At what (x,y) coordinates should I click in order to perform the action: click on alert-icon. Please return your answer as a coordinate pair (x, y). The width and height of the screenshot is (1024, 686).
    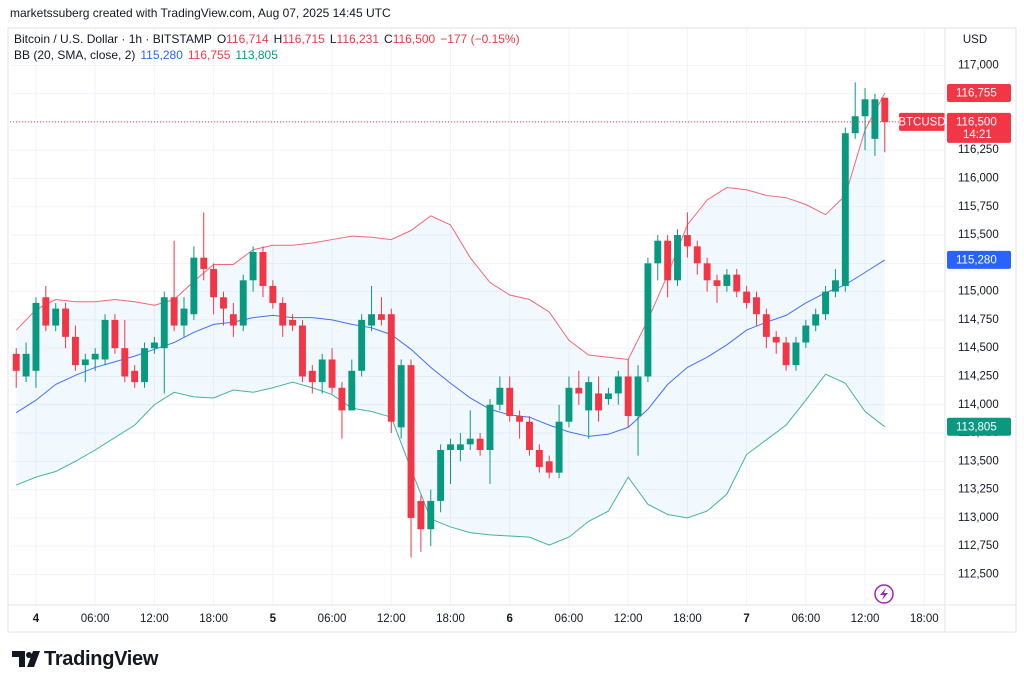
    Looking at the image, I should click on (884, 594).